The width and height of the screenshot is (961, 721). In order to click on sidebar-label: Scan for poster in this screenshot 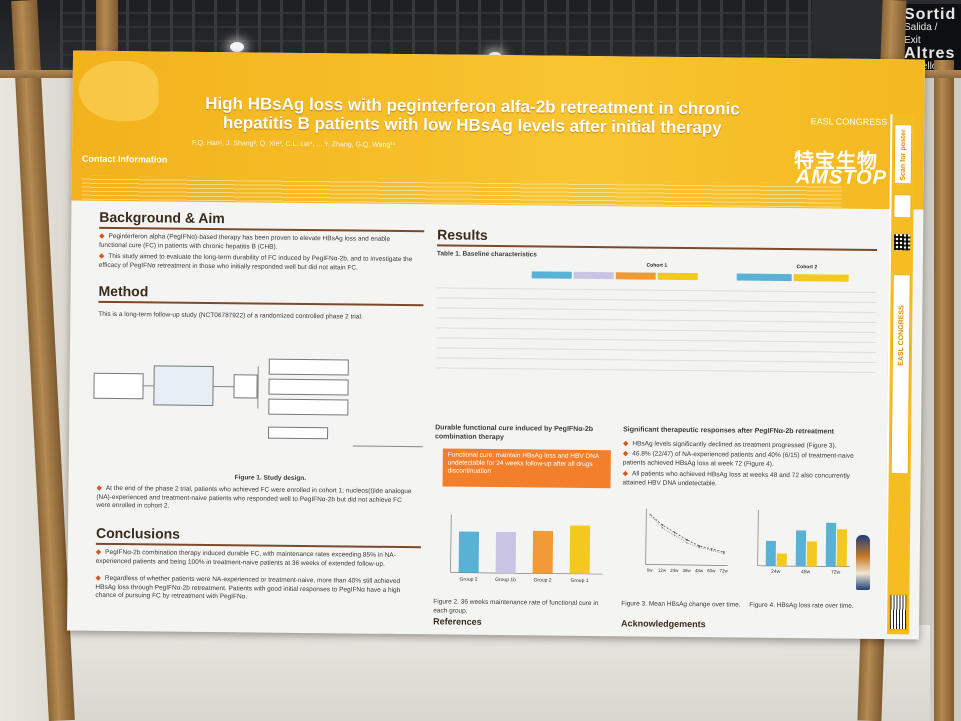, I will do `click(903, 155)`.